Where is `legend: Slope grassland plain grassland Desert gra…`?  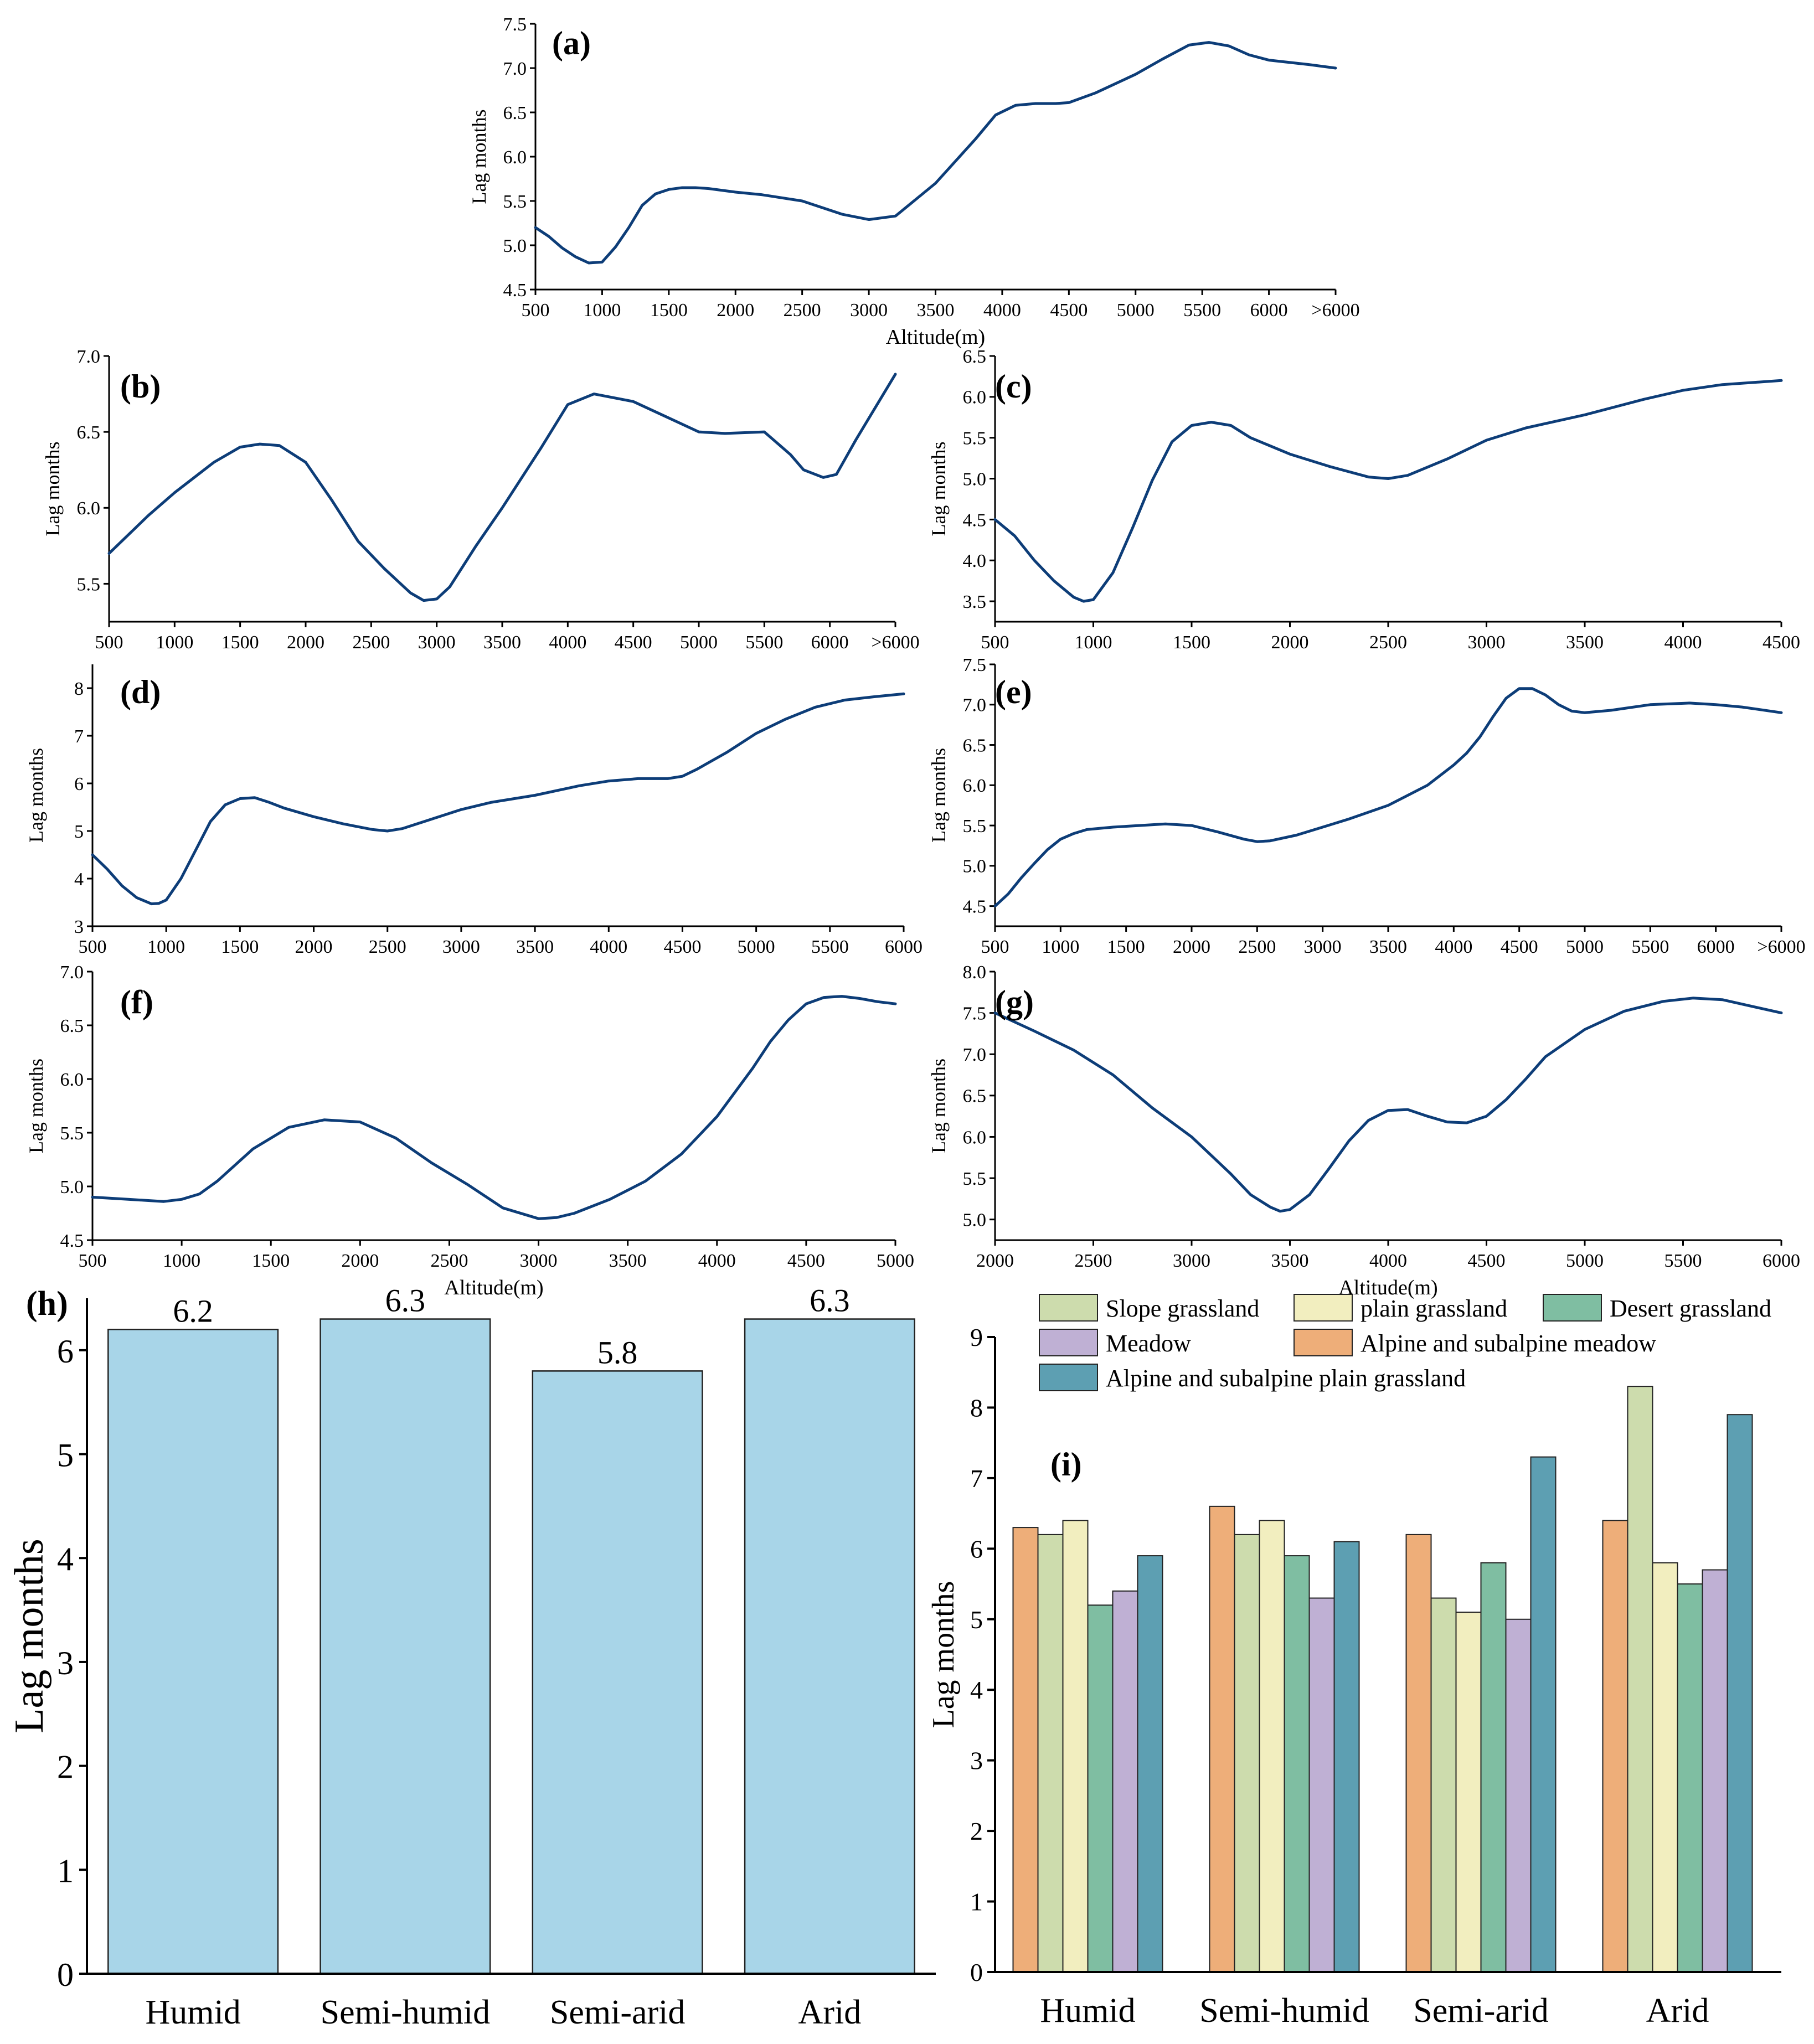
legend: Slope grassland plain grassland Desert gra… is located at coordinates (1405, 1343).